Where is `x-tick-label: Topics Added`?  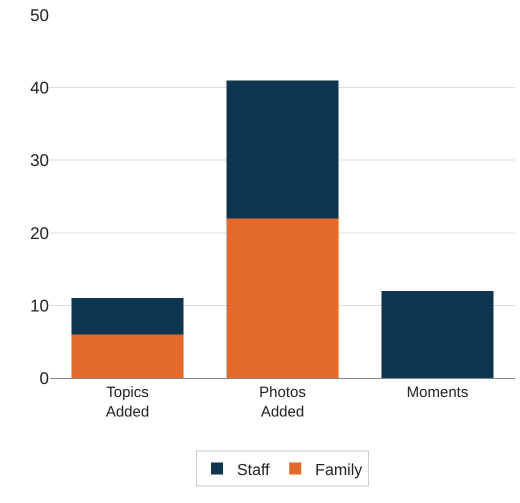 x-tick-label: Topics Added is located at coordinates (128, 402).